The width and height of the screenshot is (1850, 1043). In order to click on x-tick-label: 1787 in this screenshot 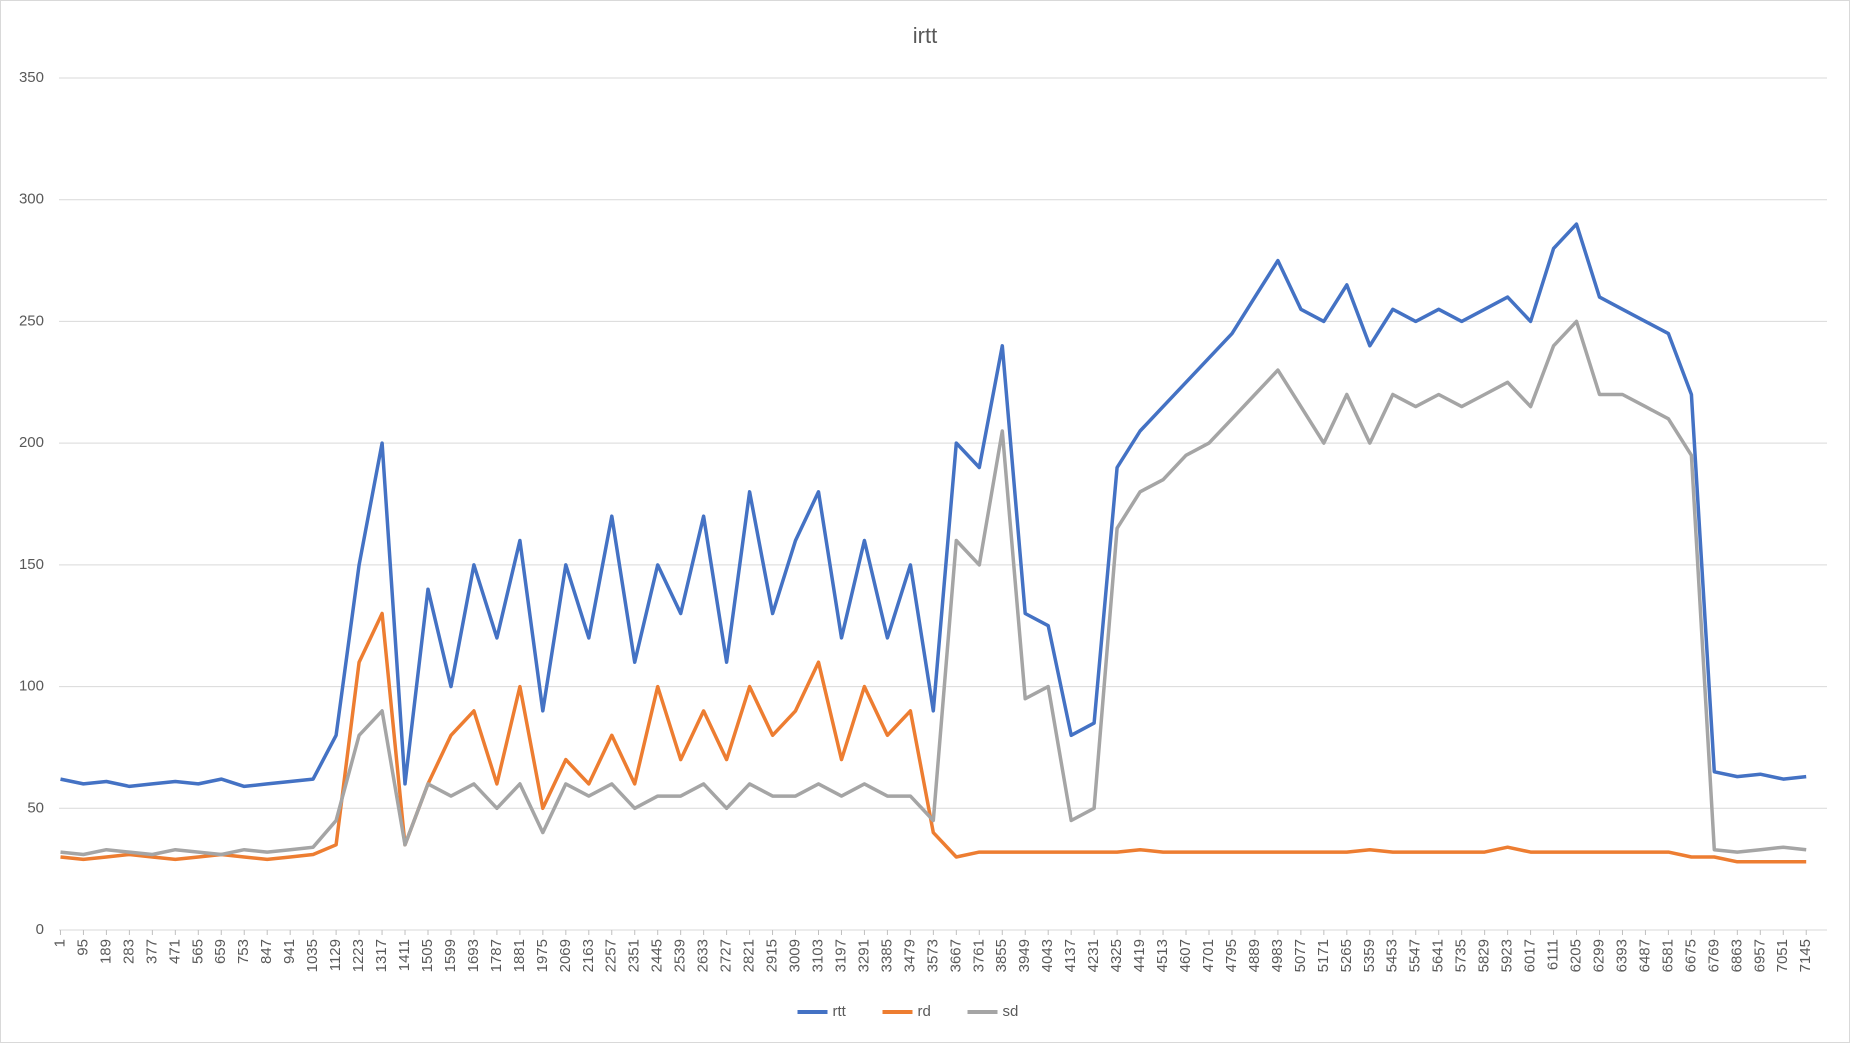, I will do `click(496, 955)`.